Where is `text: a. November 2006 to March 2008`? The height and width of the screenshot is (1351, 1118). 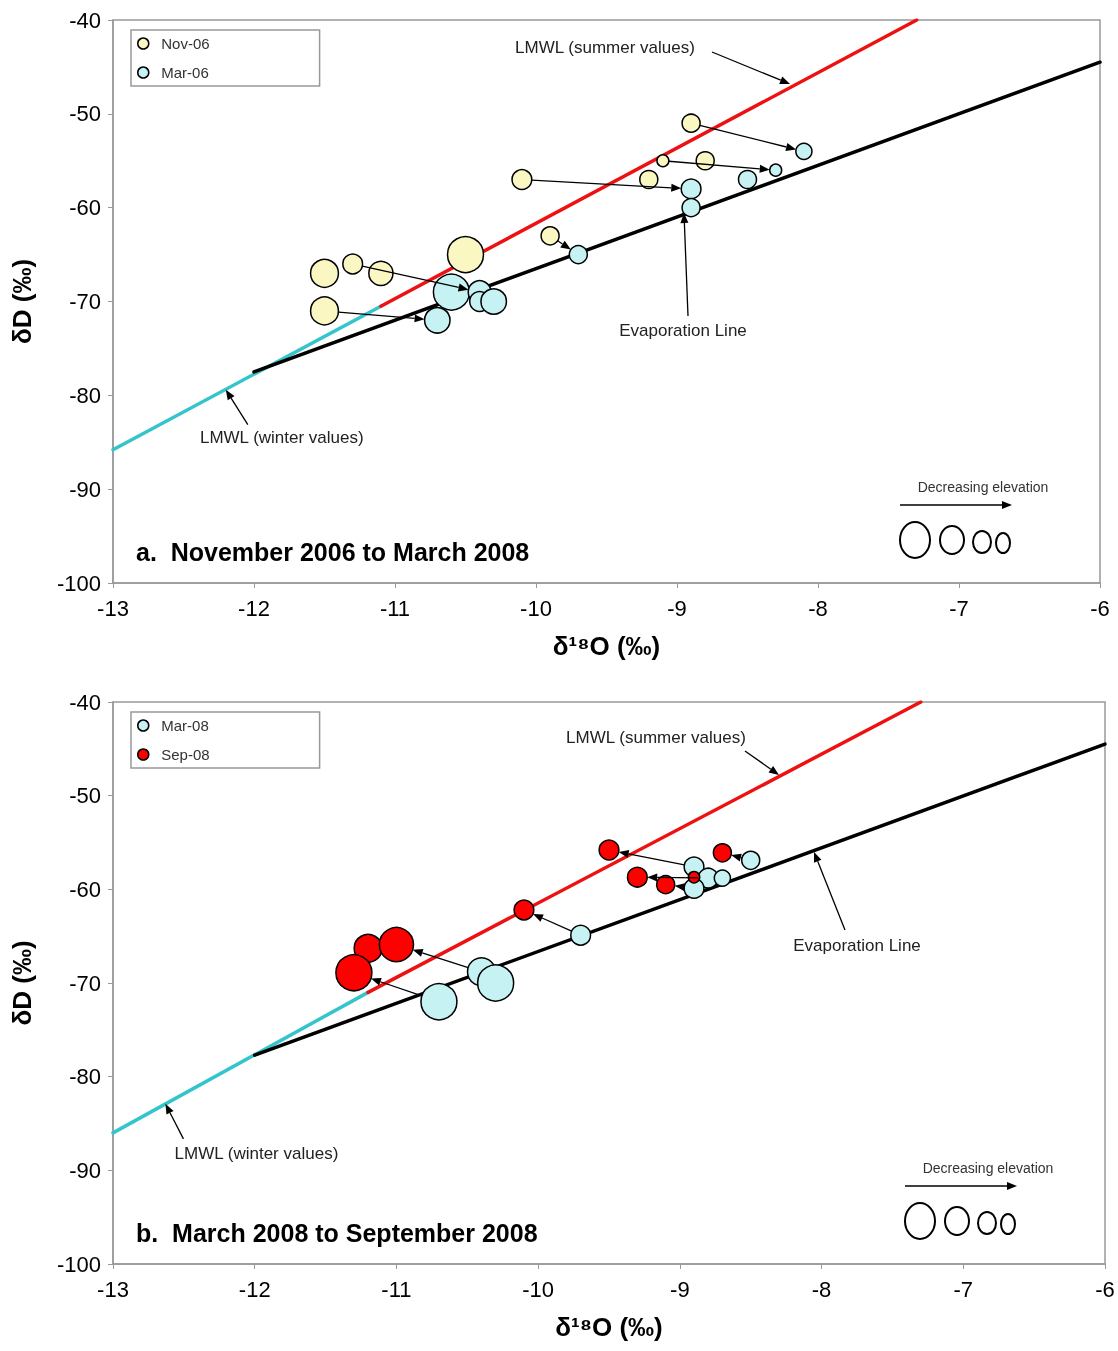
text: a. November 2006 to March 2008 is located at coordinates (333, 551).